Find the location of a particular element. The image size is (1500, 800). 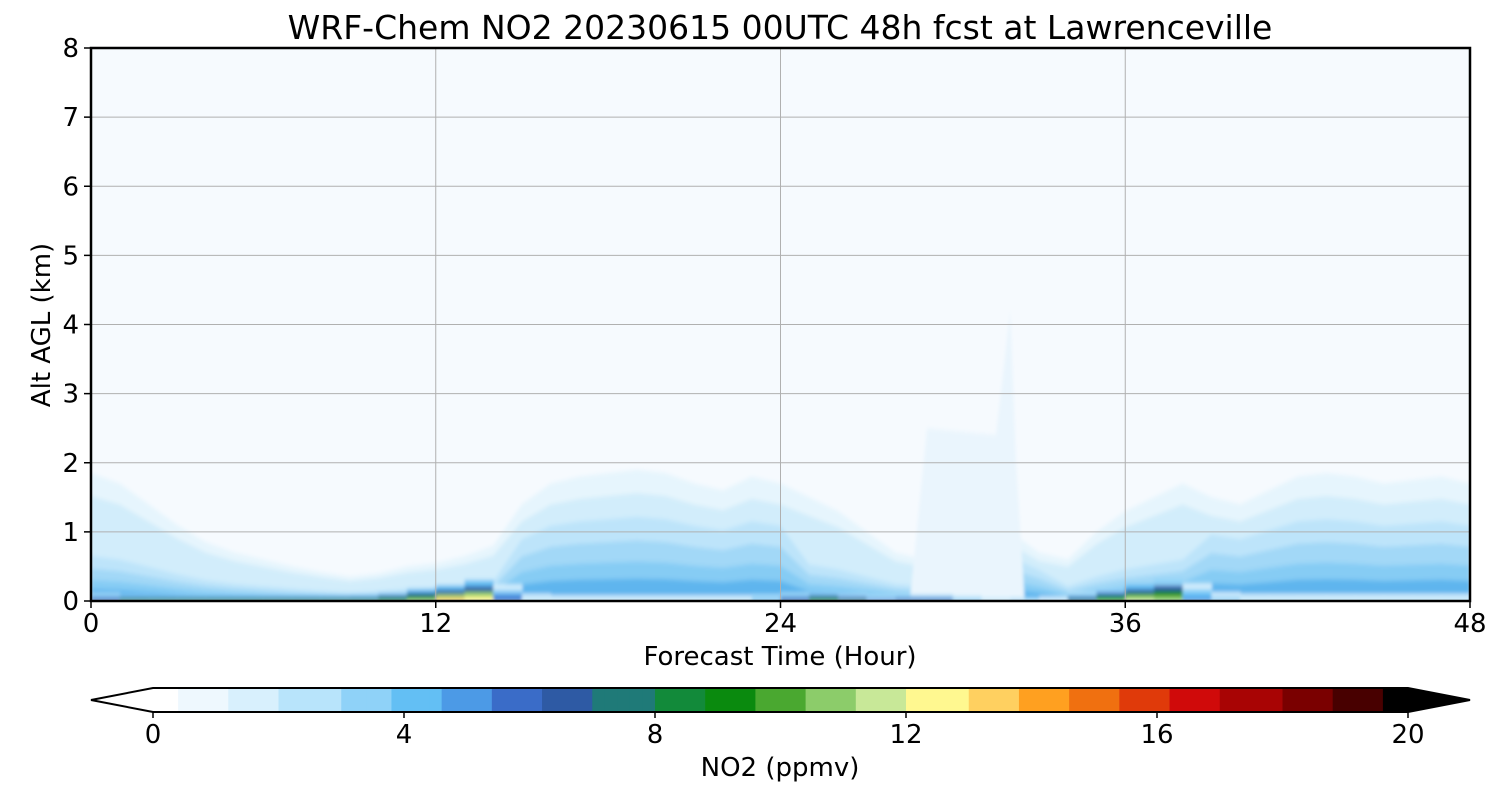

y-axis: 0 1 2 3 4 5 6 7 8 is located at coordinates (76, 325).